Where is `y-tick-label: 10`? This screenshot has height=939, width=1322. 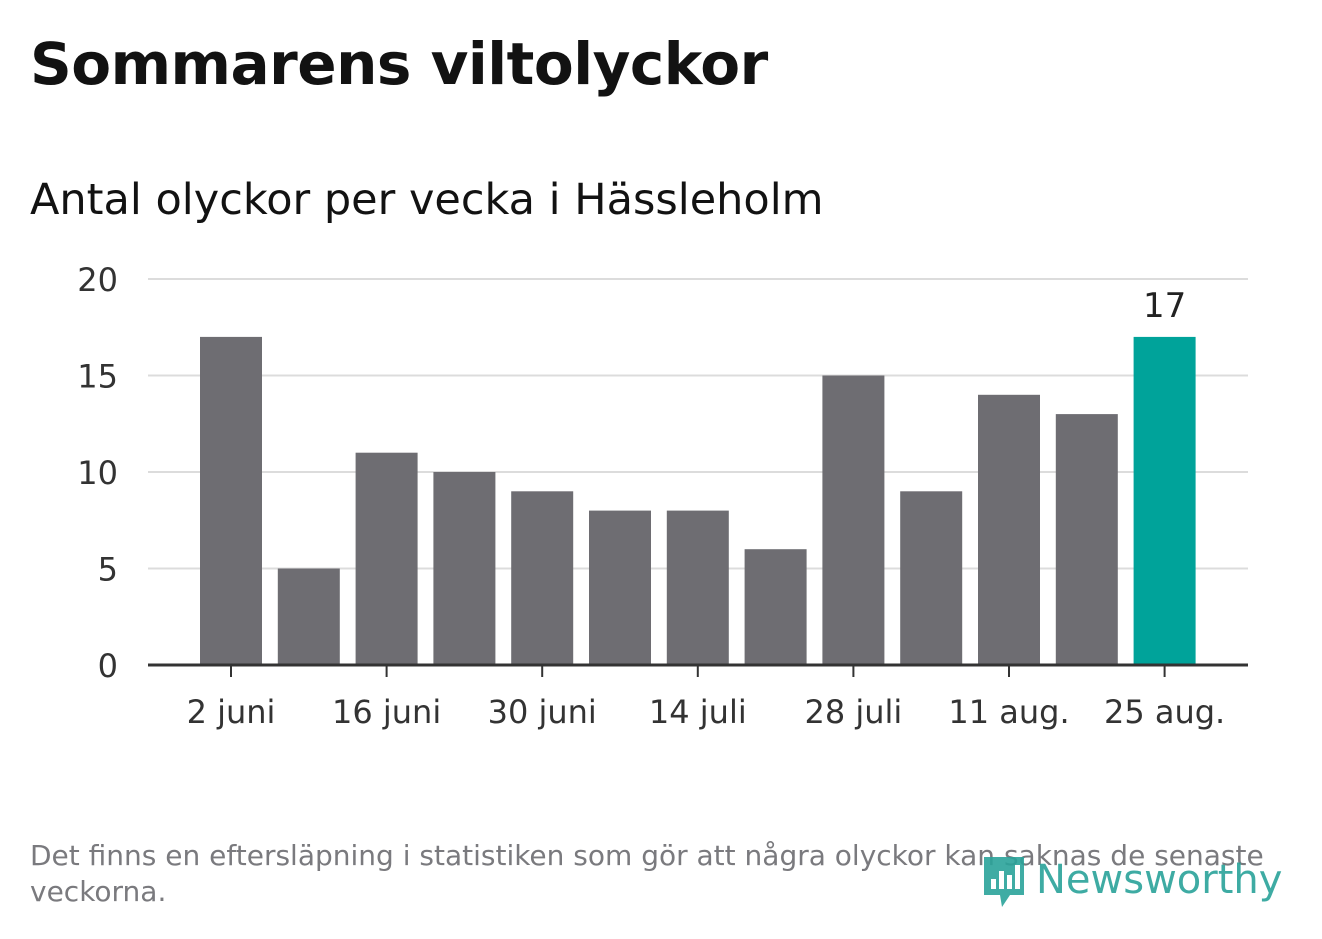 y-tick-label: 10 is located at coordinates (97, 473).